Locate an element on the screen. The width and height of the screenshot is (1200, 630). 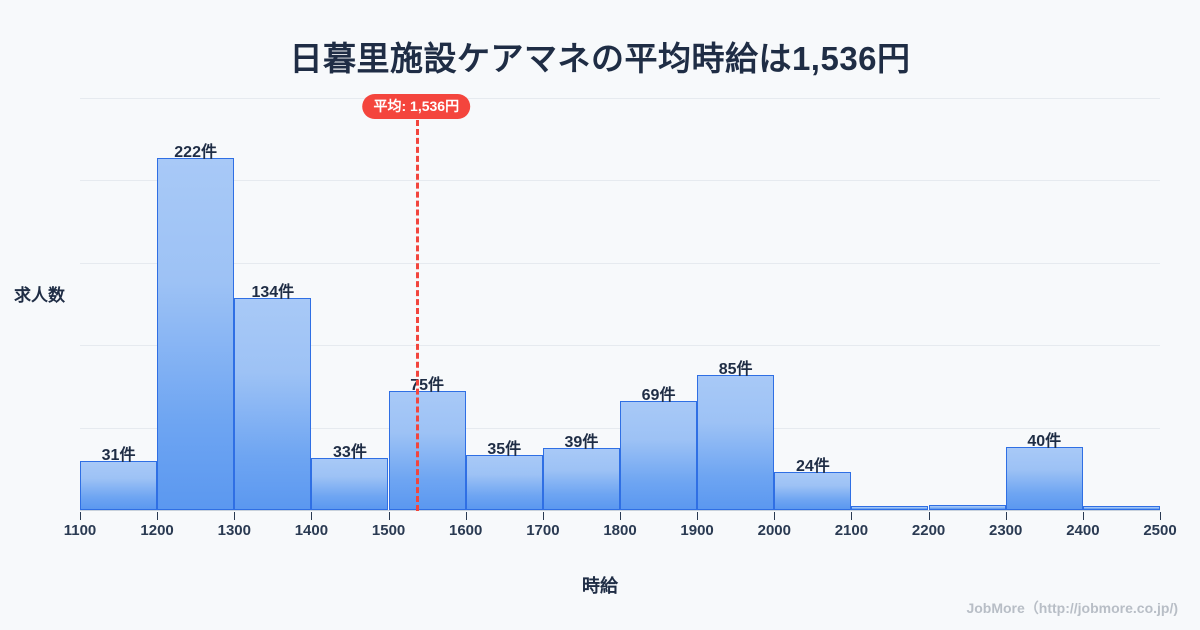
x-axis-tick-label: 2200 is located at coordinates (928, 530).